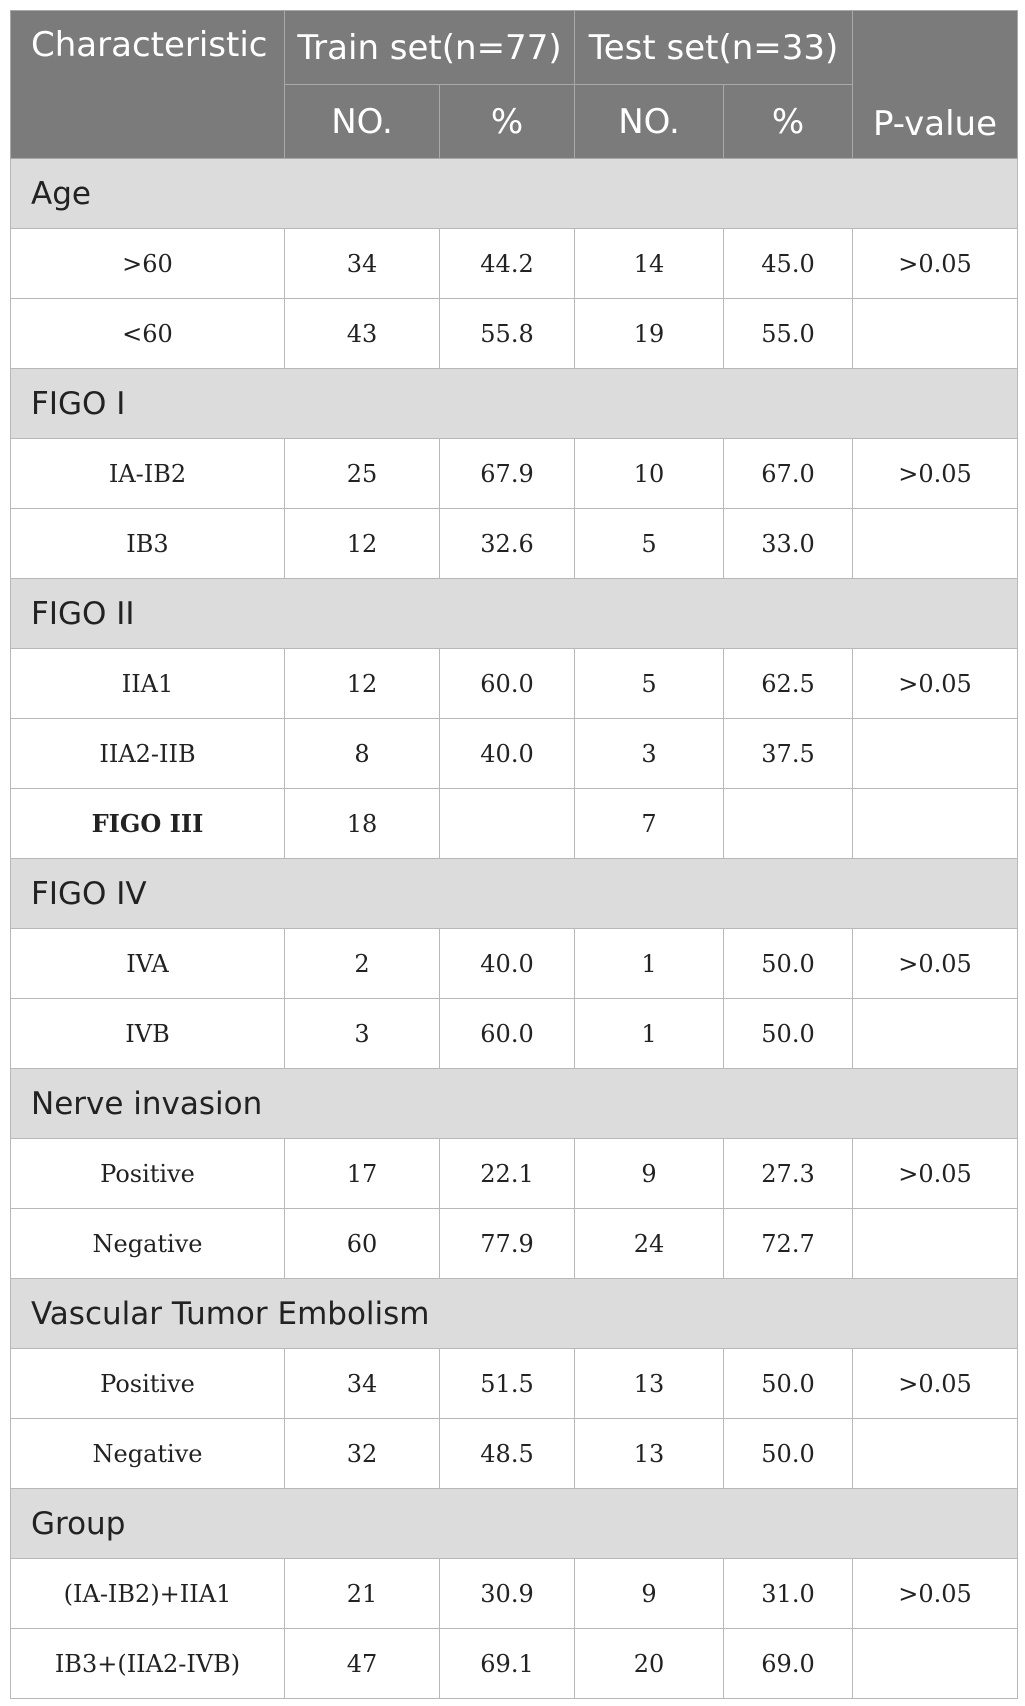  I want to click on cell-train-no: 43, so click(362, 333).